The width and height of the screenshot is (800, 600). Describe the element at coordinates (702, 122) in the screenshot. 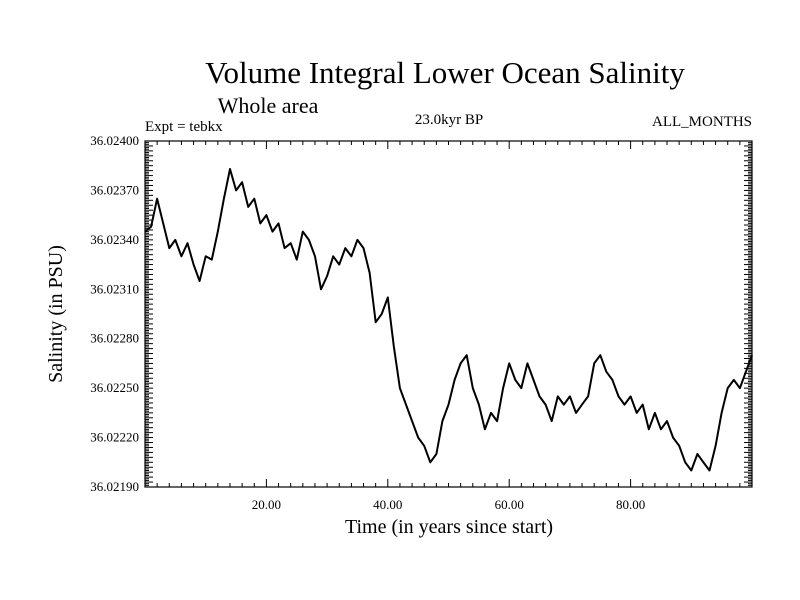

I see `months-note: ALL_MONTHS` at that location.